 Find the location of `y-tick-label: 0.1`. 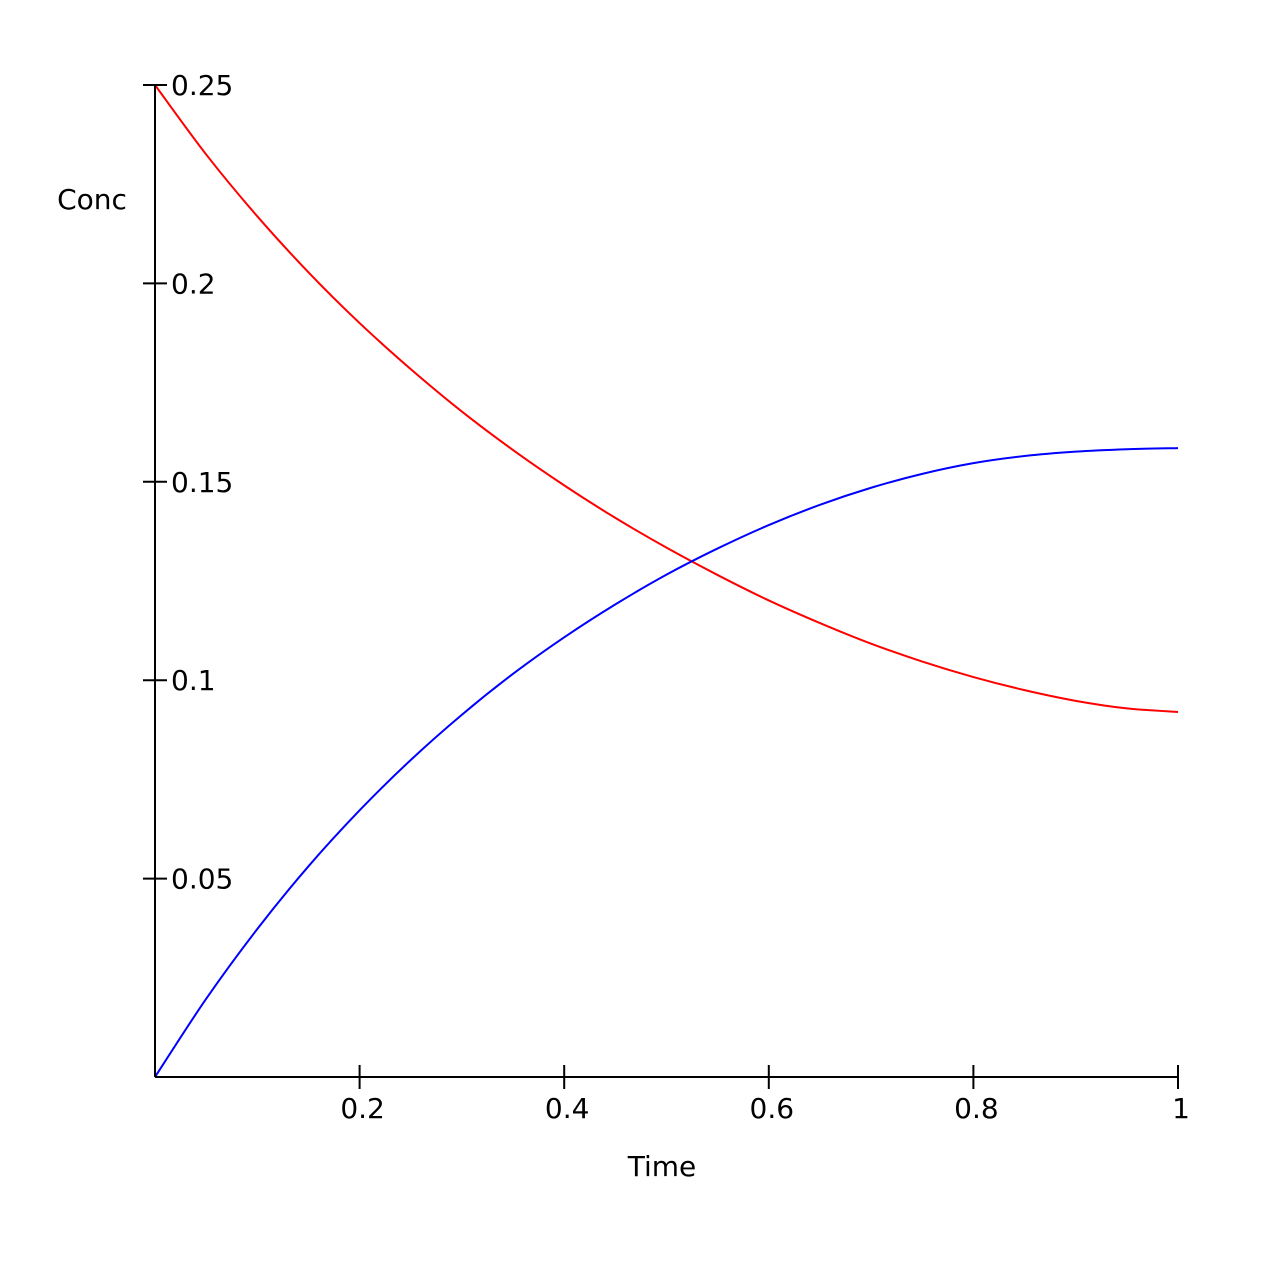

y-tick-label: 0.1 is located at coordinates (193, 680).